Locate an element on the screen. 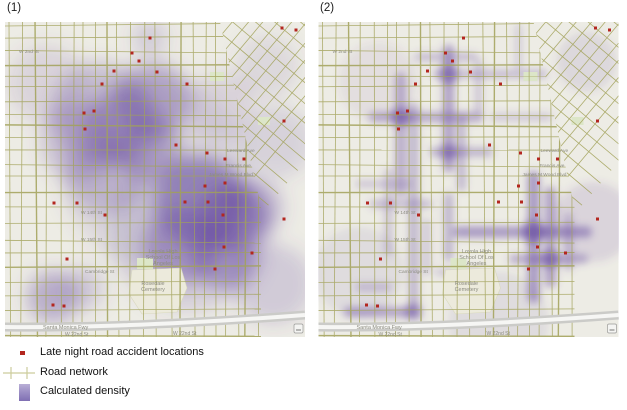 The image size is (627, 410). legend-label-road-network: Road network is located at coordinates (74, 372).